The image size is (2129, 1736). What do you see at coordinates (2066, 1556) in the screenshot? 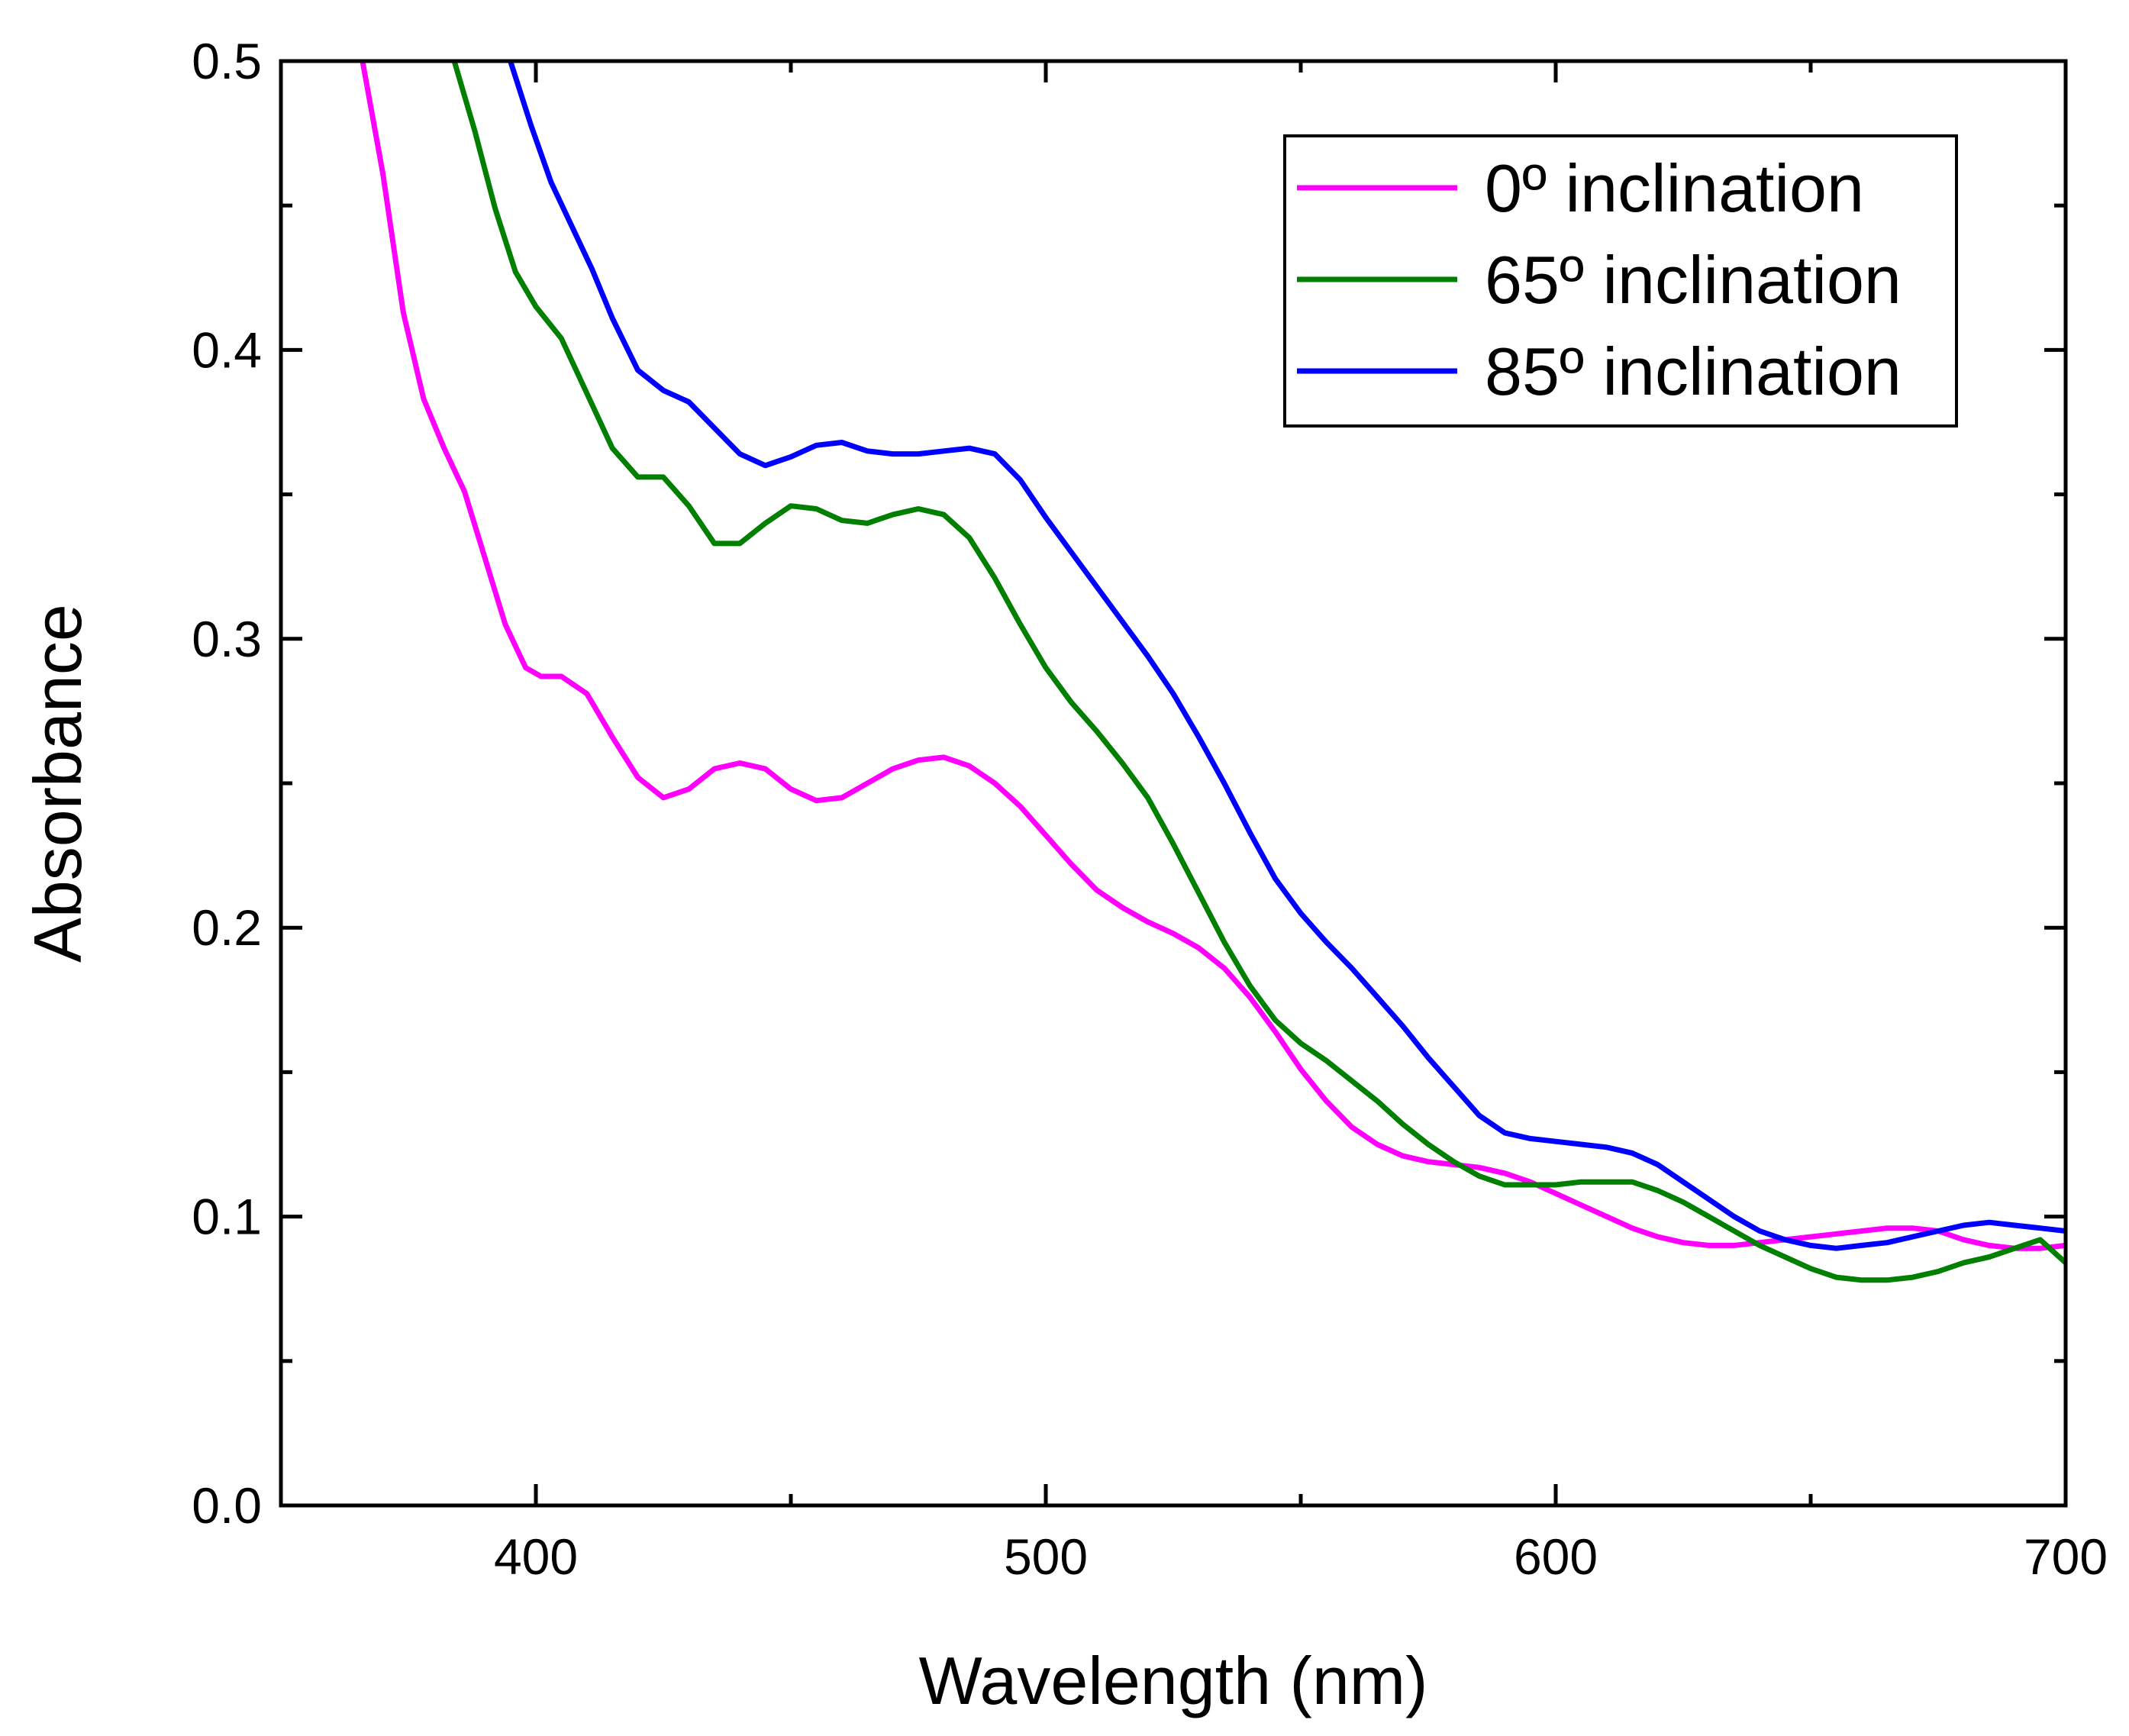
I see `x-tick-label: 700` at bounding box center [2066, 1556].